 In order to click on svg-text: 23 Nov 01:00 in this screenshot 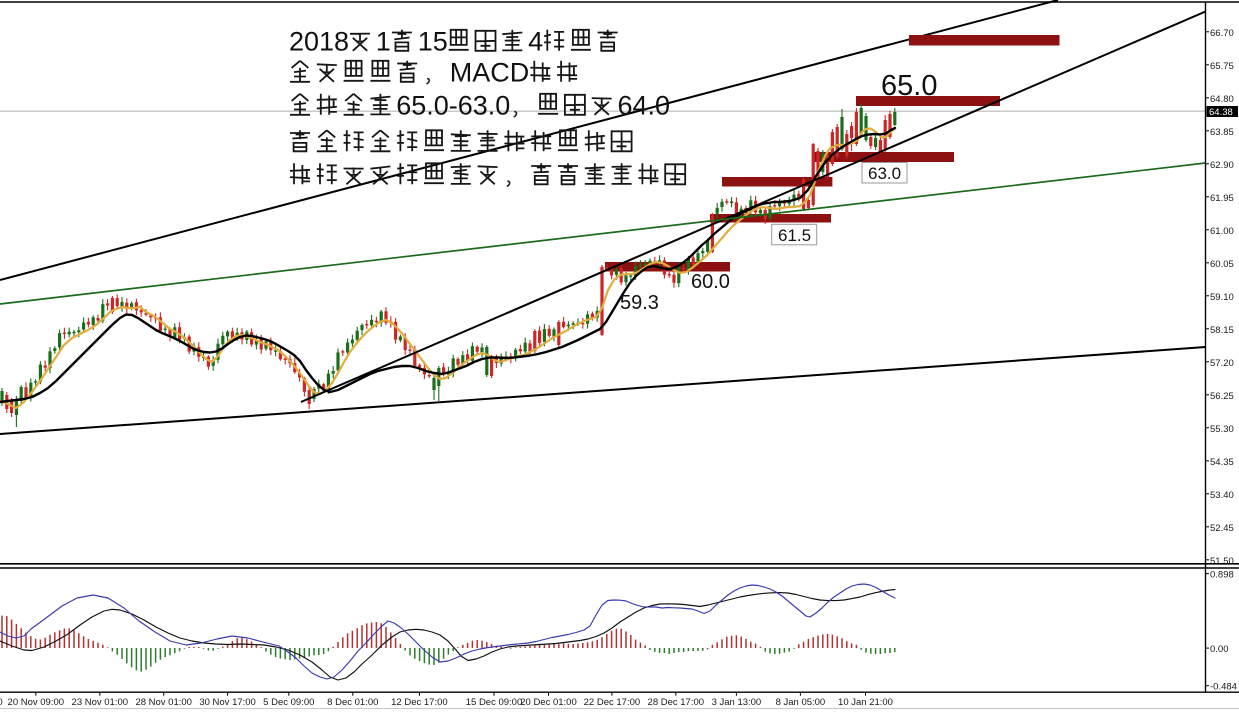, I will do `click(100, 702)`.